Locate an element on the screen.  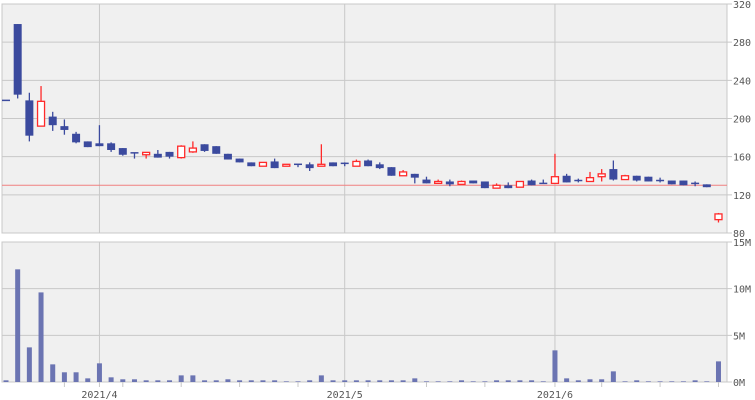
x-tick-label: 2021/4 is located at coordinates (99, 395).